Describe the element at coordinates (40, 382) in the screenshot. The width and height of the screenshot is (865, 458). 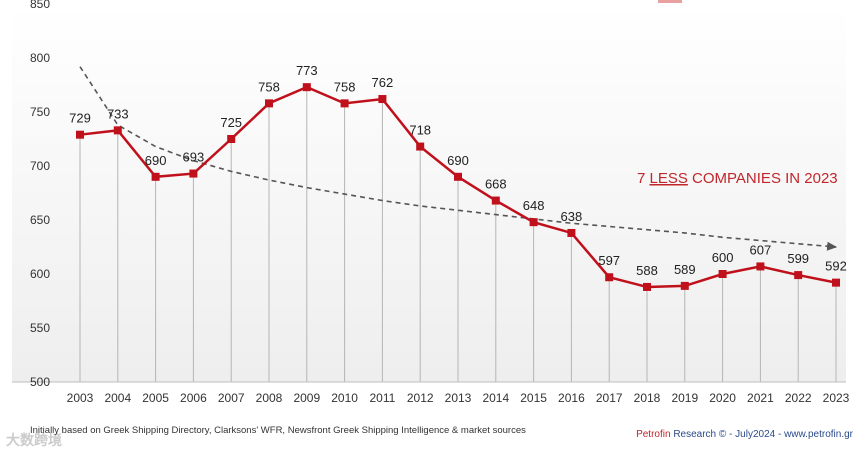
I see `y-tick-label: 500` at that location.